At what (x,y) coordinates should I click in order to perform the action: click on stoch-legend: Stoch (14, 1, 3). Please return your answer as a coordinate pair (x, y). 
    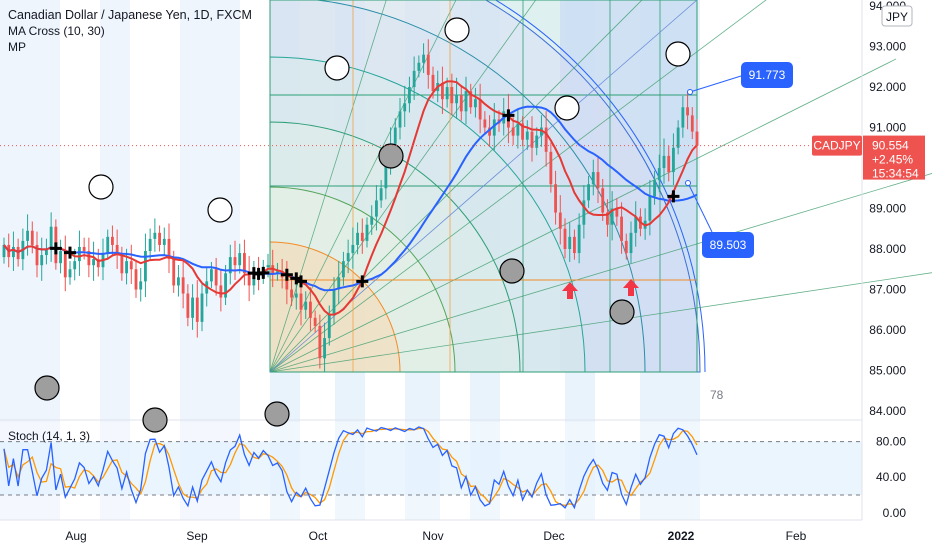
    Looking at the image, I should click on (49, 436).